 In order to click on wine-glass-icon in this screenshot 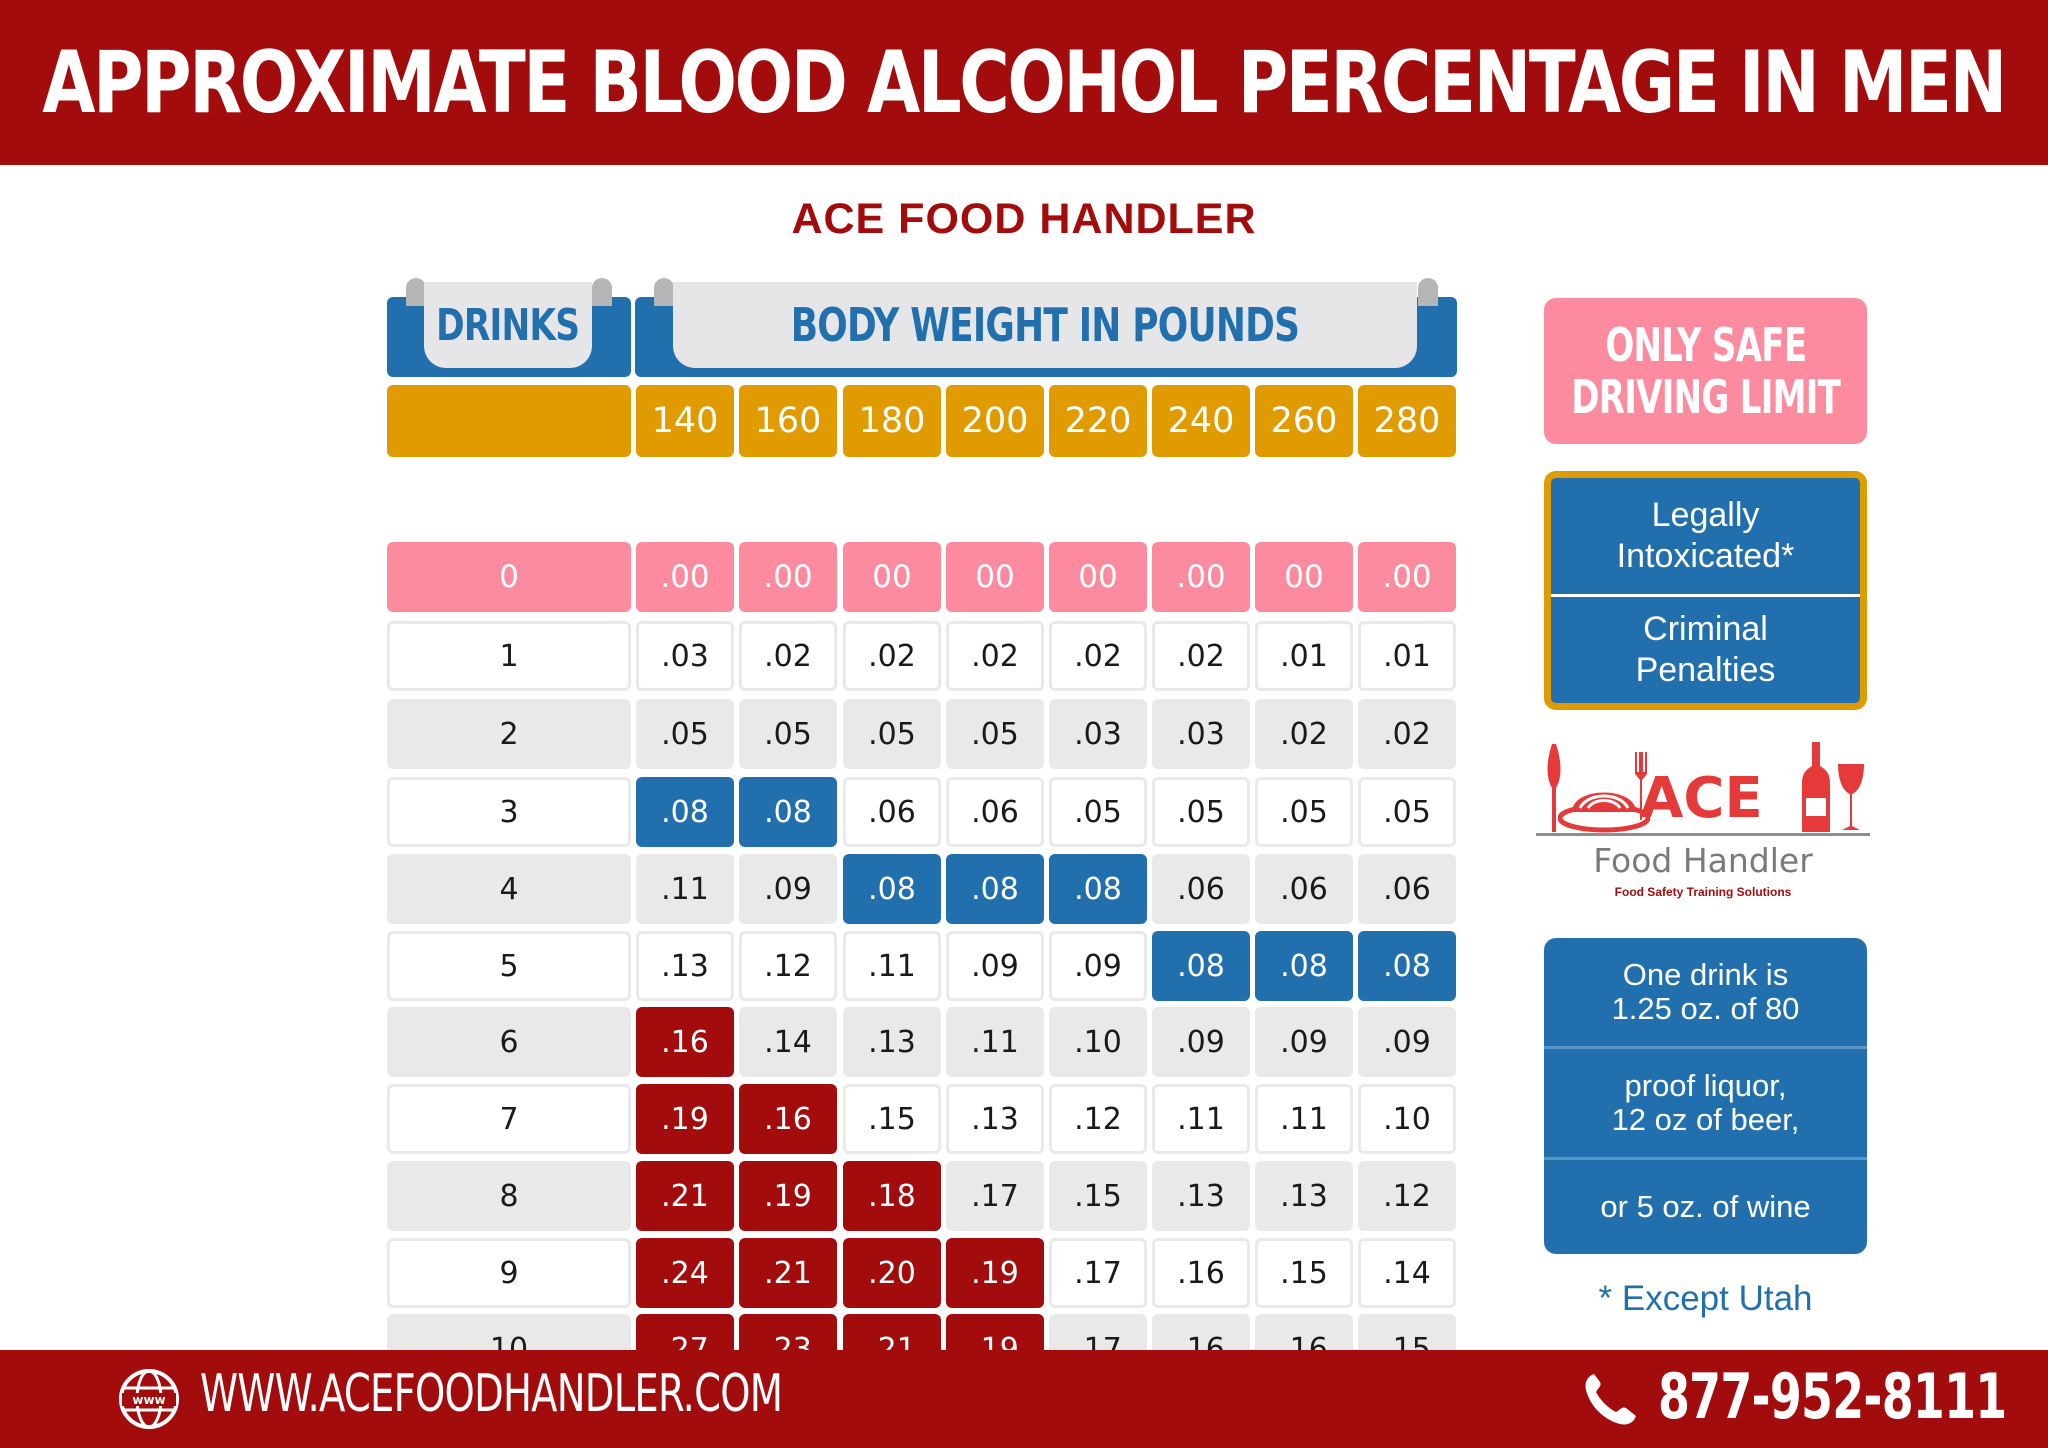, I will do `click(1851, 797)`.